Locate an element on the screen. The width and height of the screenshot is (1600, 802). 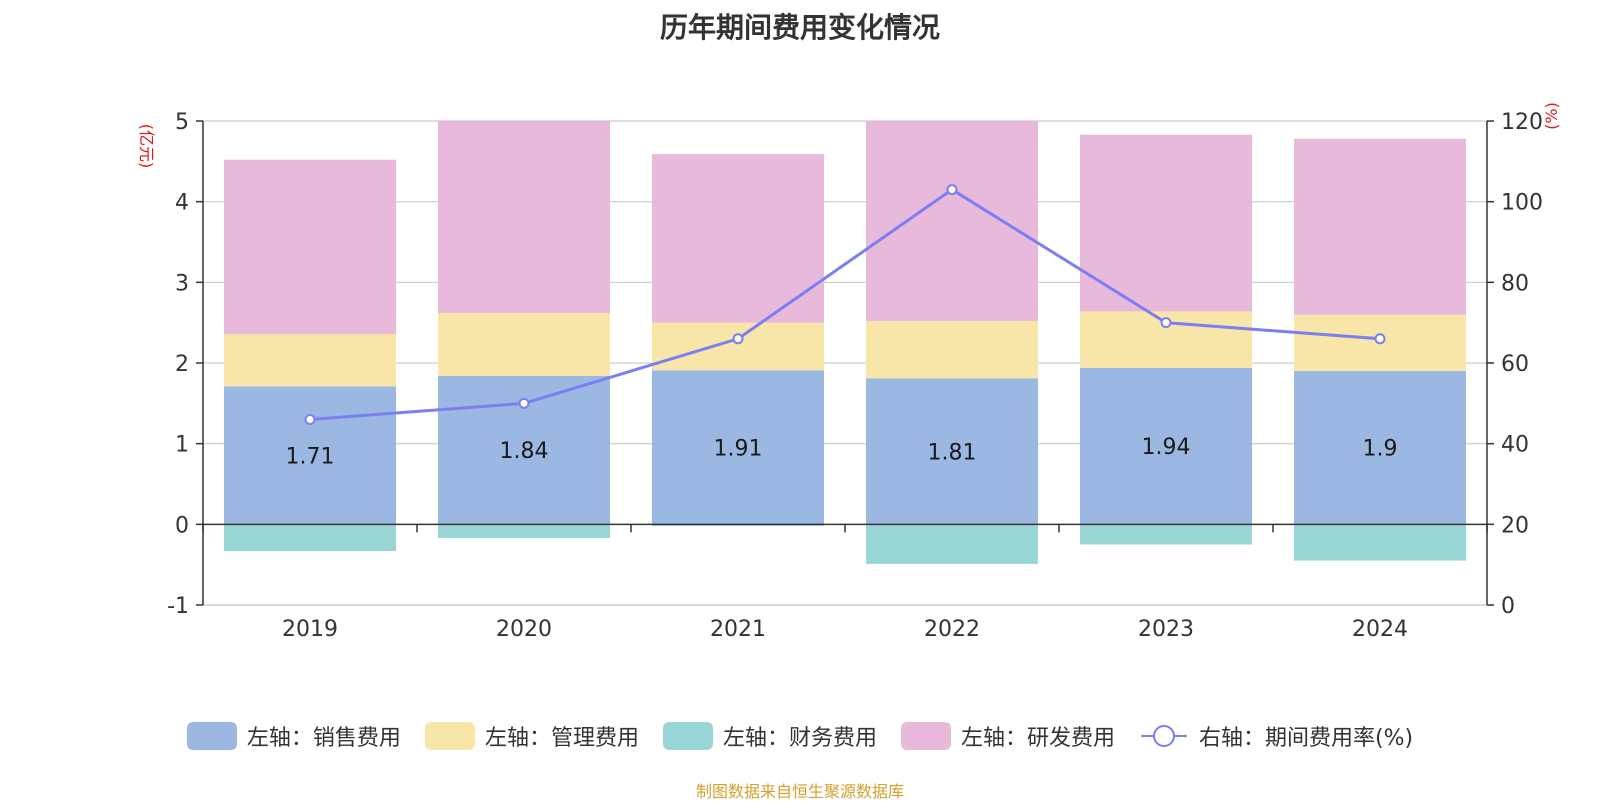
bar-3-2021 is located at coordinates (738, 238).